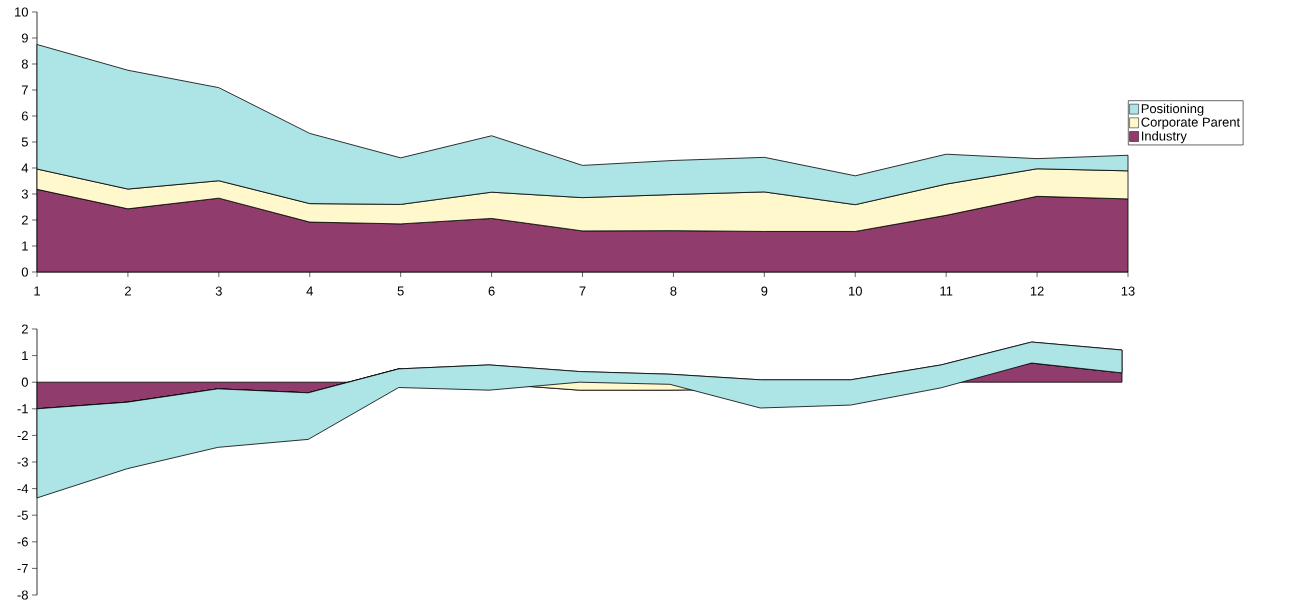  What do you see at coordinates (22, 568) in the screenshot?
I see `y-tick-label: -7` at bounding box center [22, 568].